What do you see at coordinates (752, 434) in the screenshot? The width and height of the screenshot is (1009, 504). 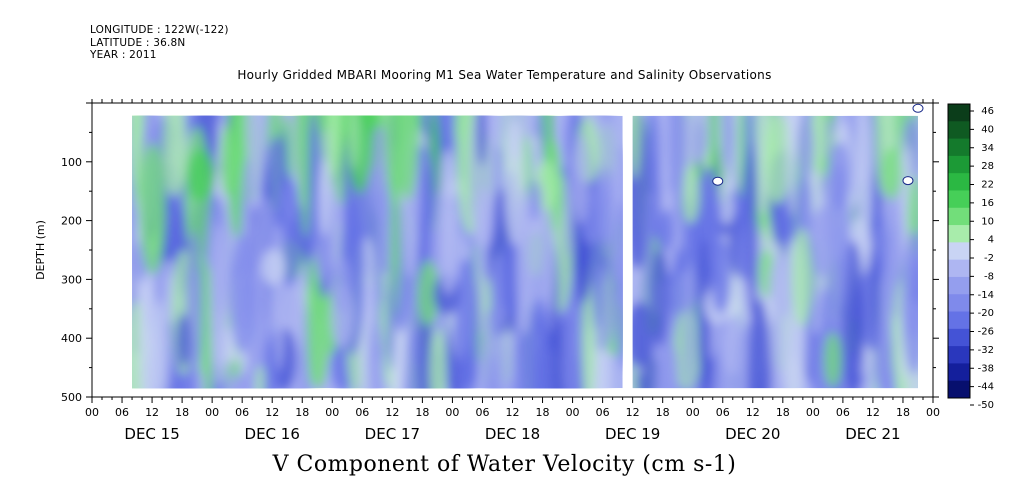 I see `x-day-label: DEC 20` at bounding box center [752, 434].